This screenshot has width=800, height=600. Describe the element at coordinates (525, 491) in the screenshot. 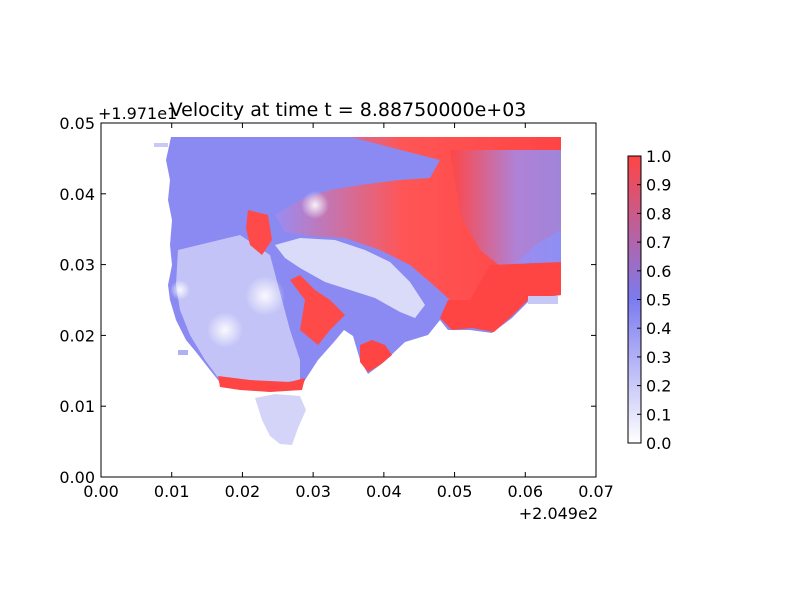

I see `x-tick-label: 0.06` at that location.